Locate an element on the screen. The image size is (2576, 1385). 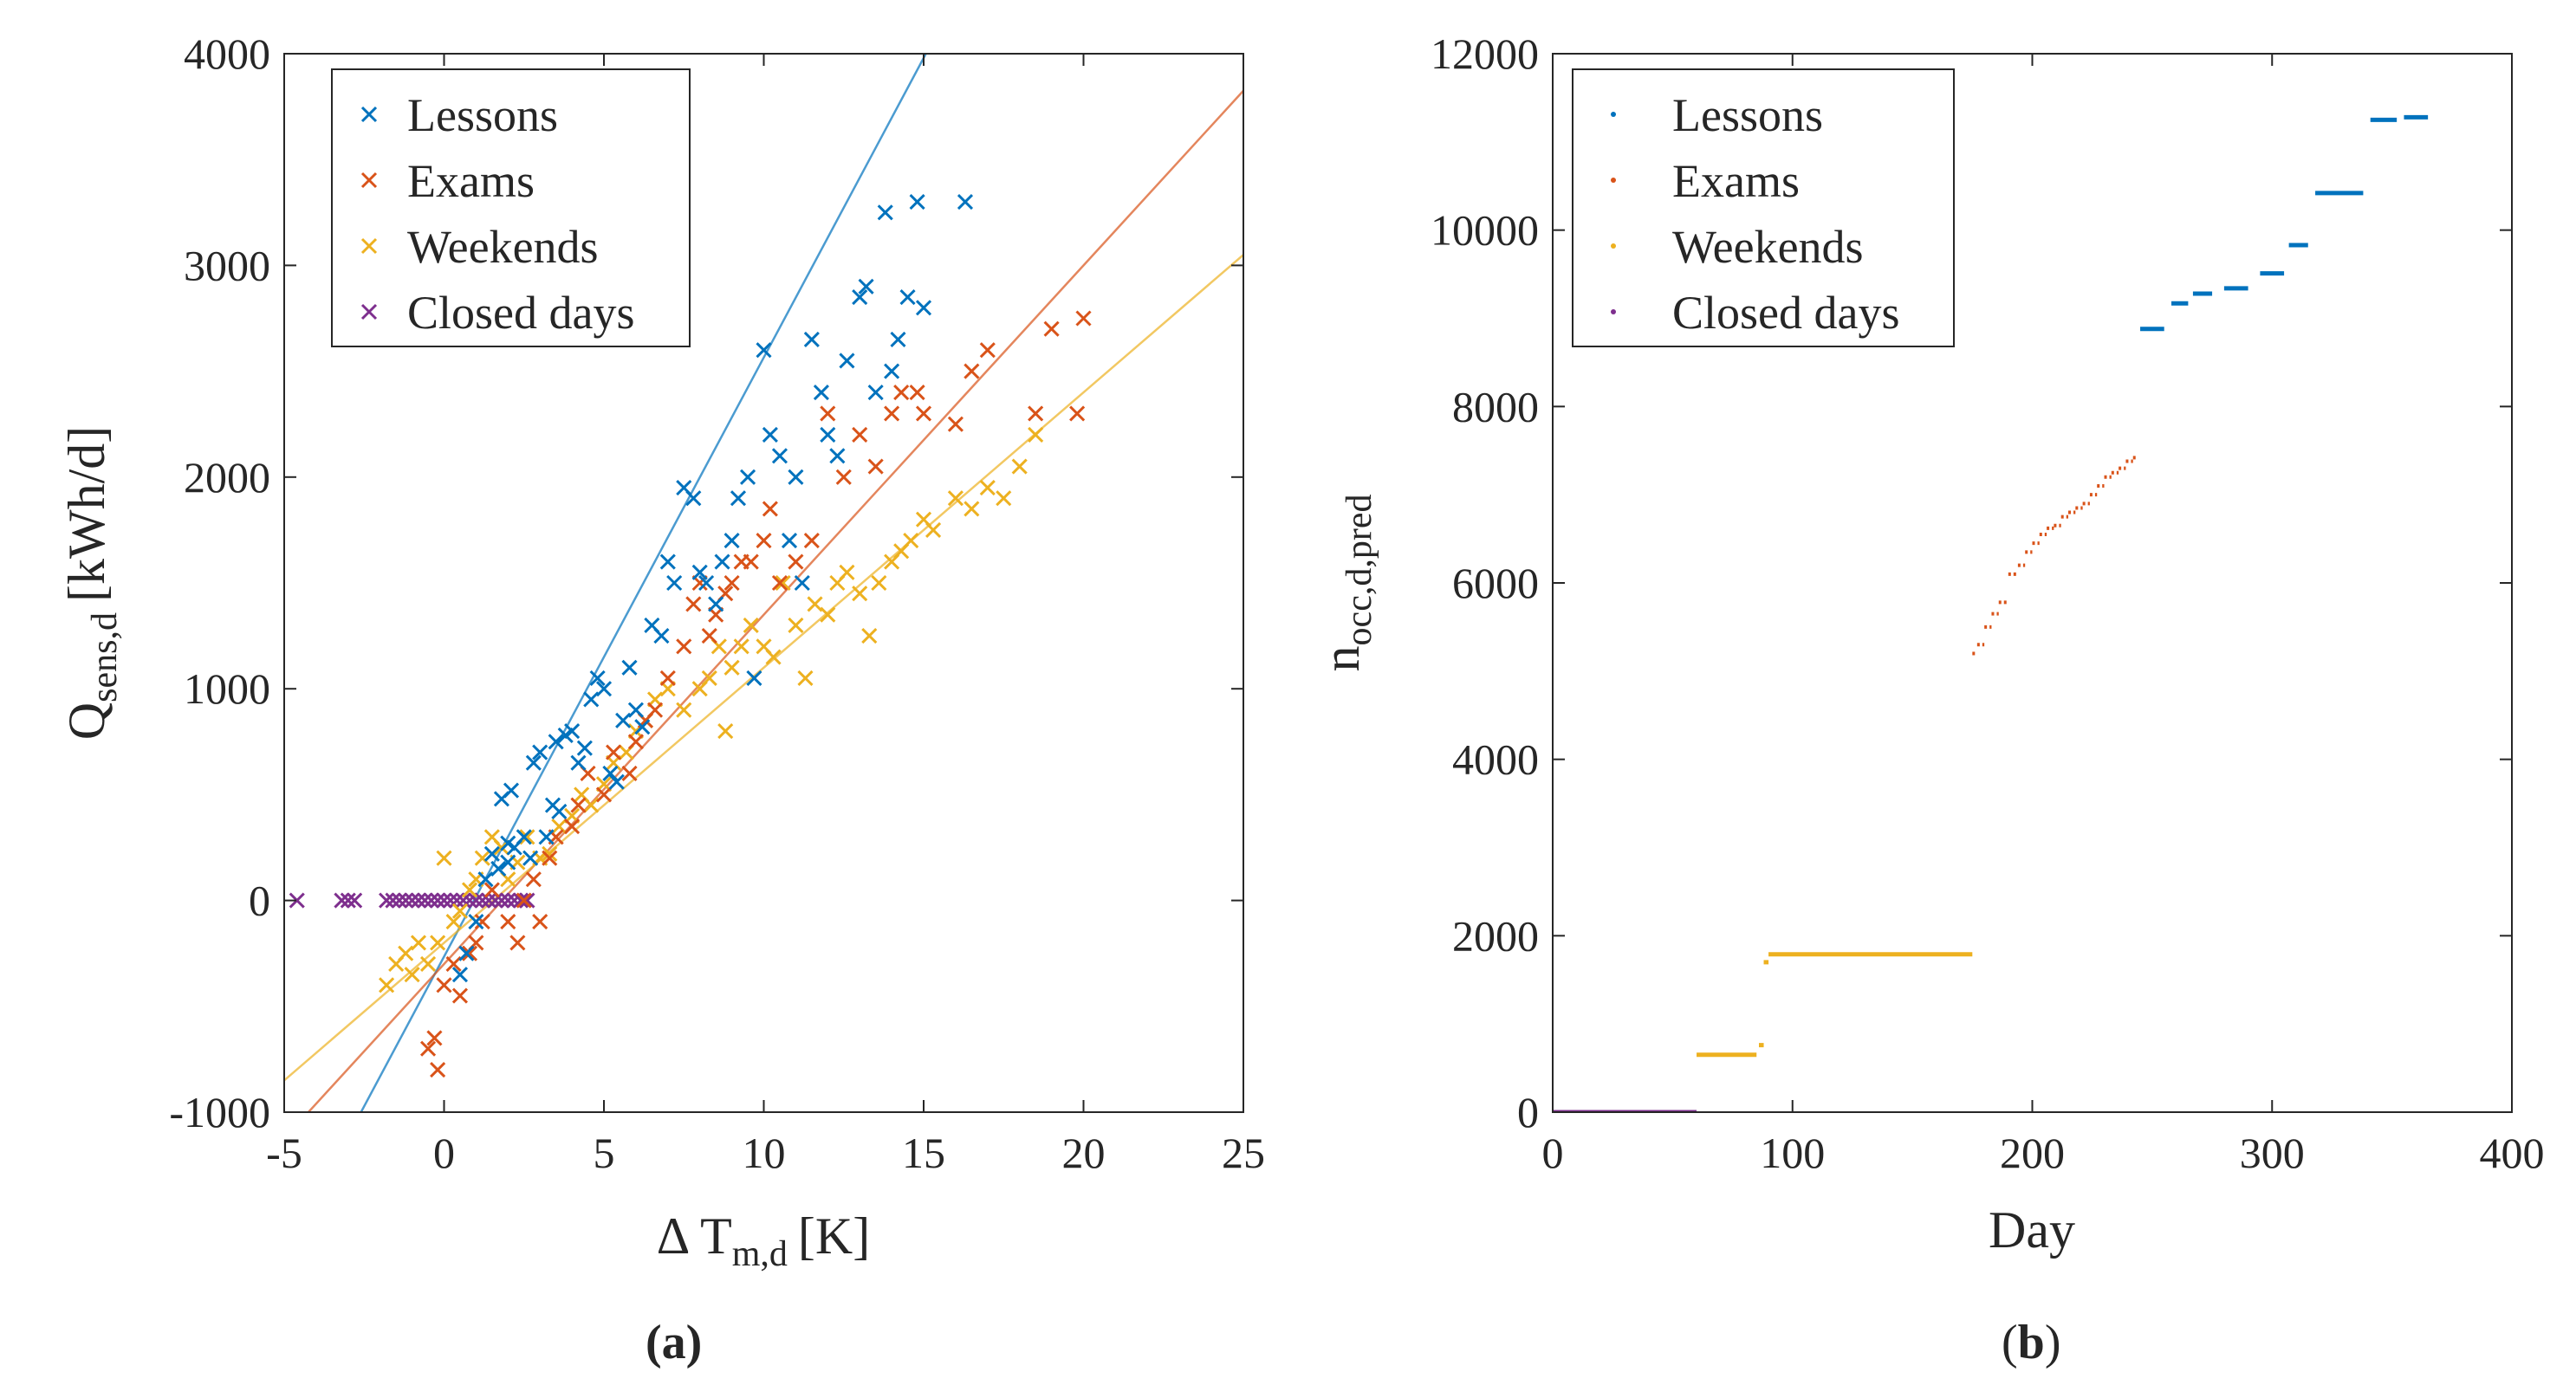
panel-b-legend: Lessons Exams Weekends Closed days is located at coordinates (1764, 207).